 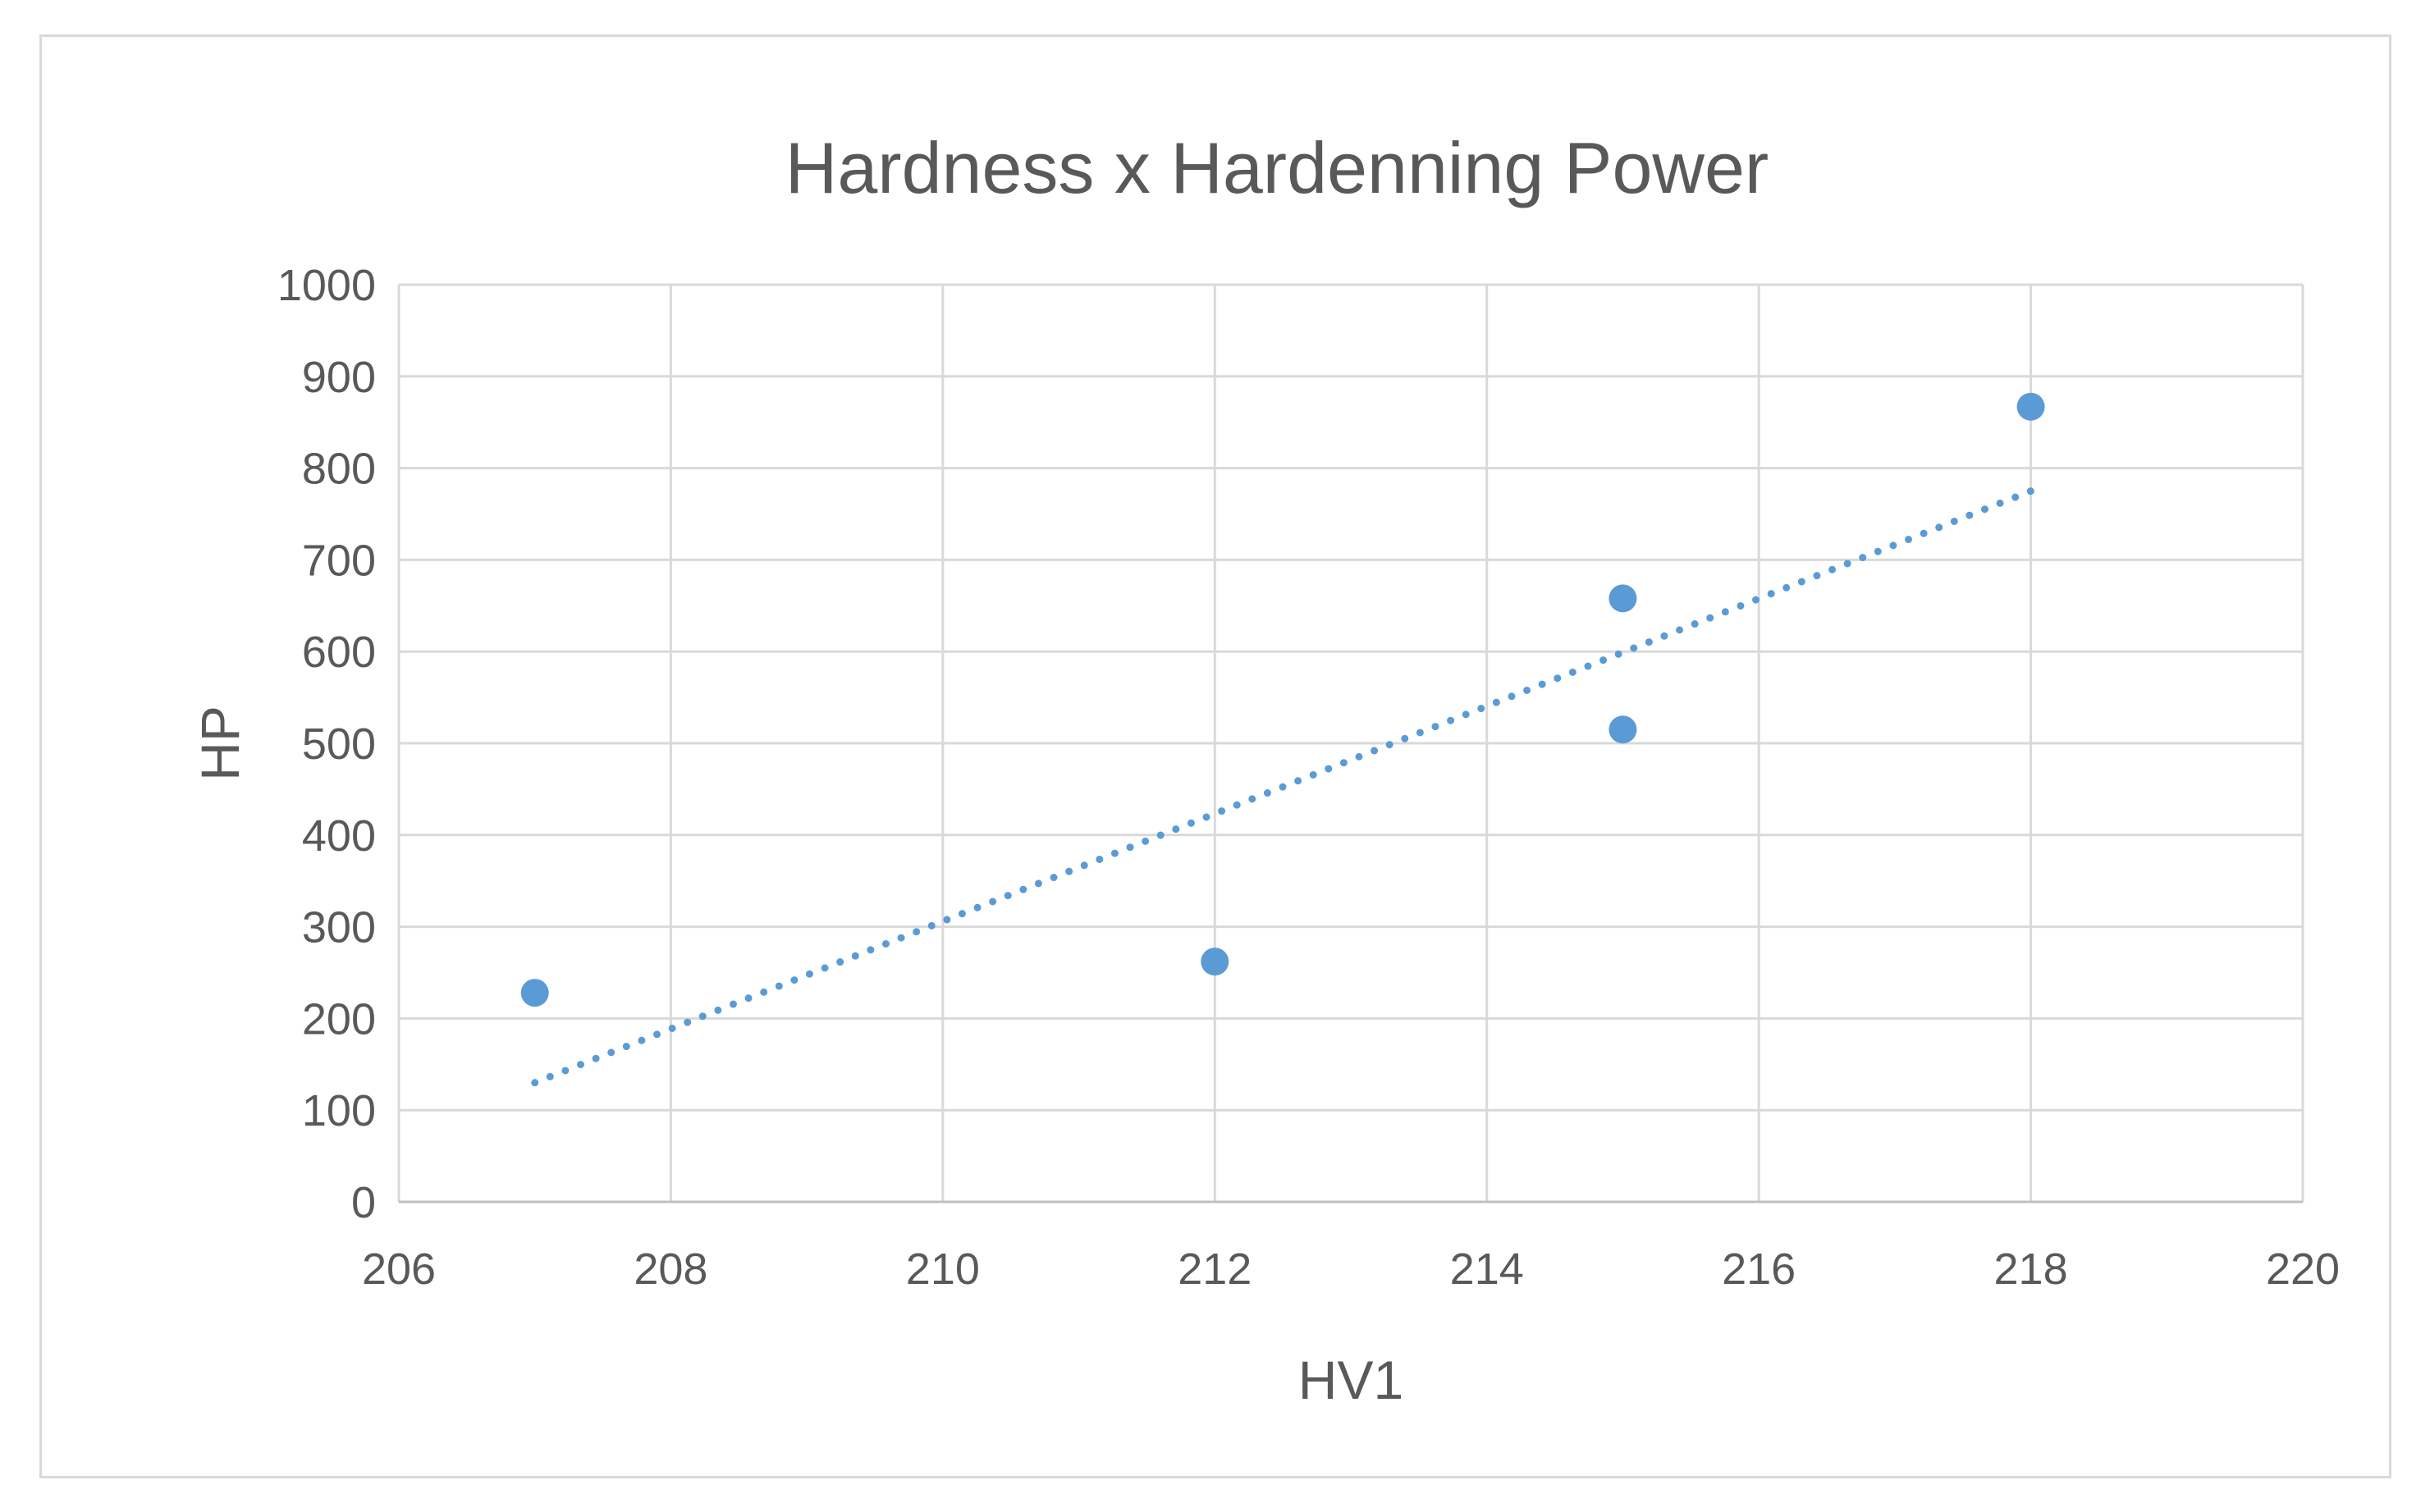 What do you see at coordinates (363, 1202) in the screenshot?
I see `y-tick-label-0: 0` at bounding box center [363, 1202].